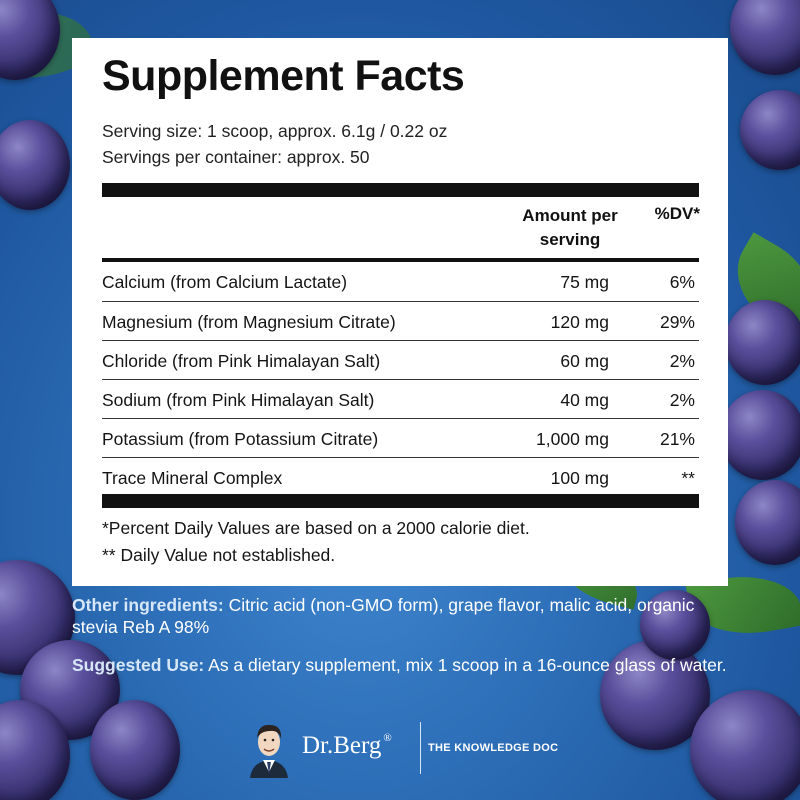 This screenshot has height=800, width=800. Describe the element at coordinates (400, 477) in the screenshot. I see `table-row: Trace Mineral Complex 100 mg **` at that location.